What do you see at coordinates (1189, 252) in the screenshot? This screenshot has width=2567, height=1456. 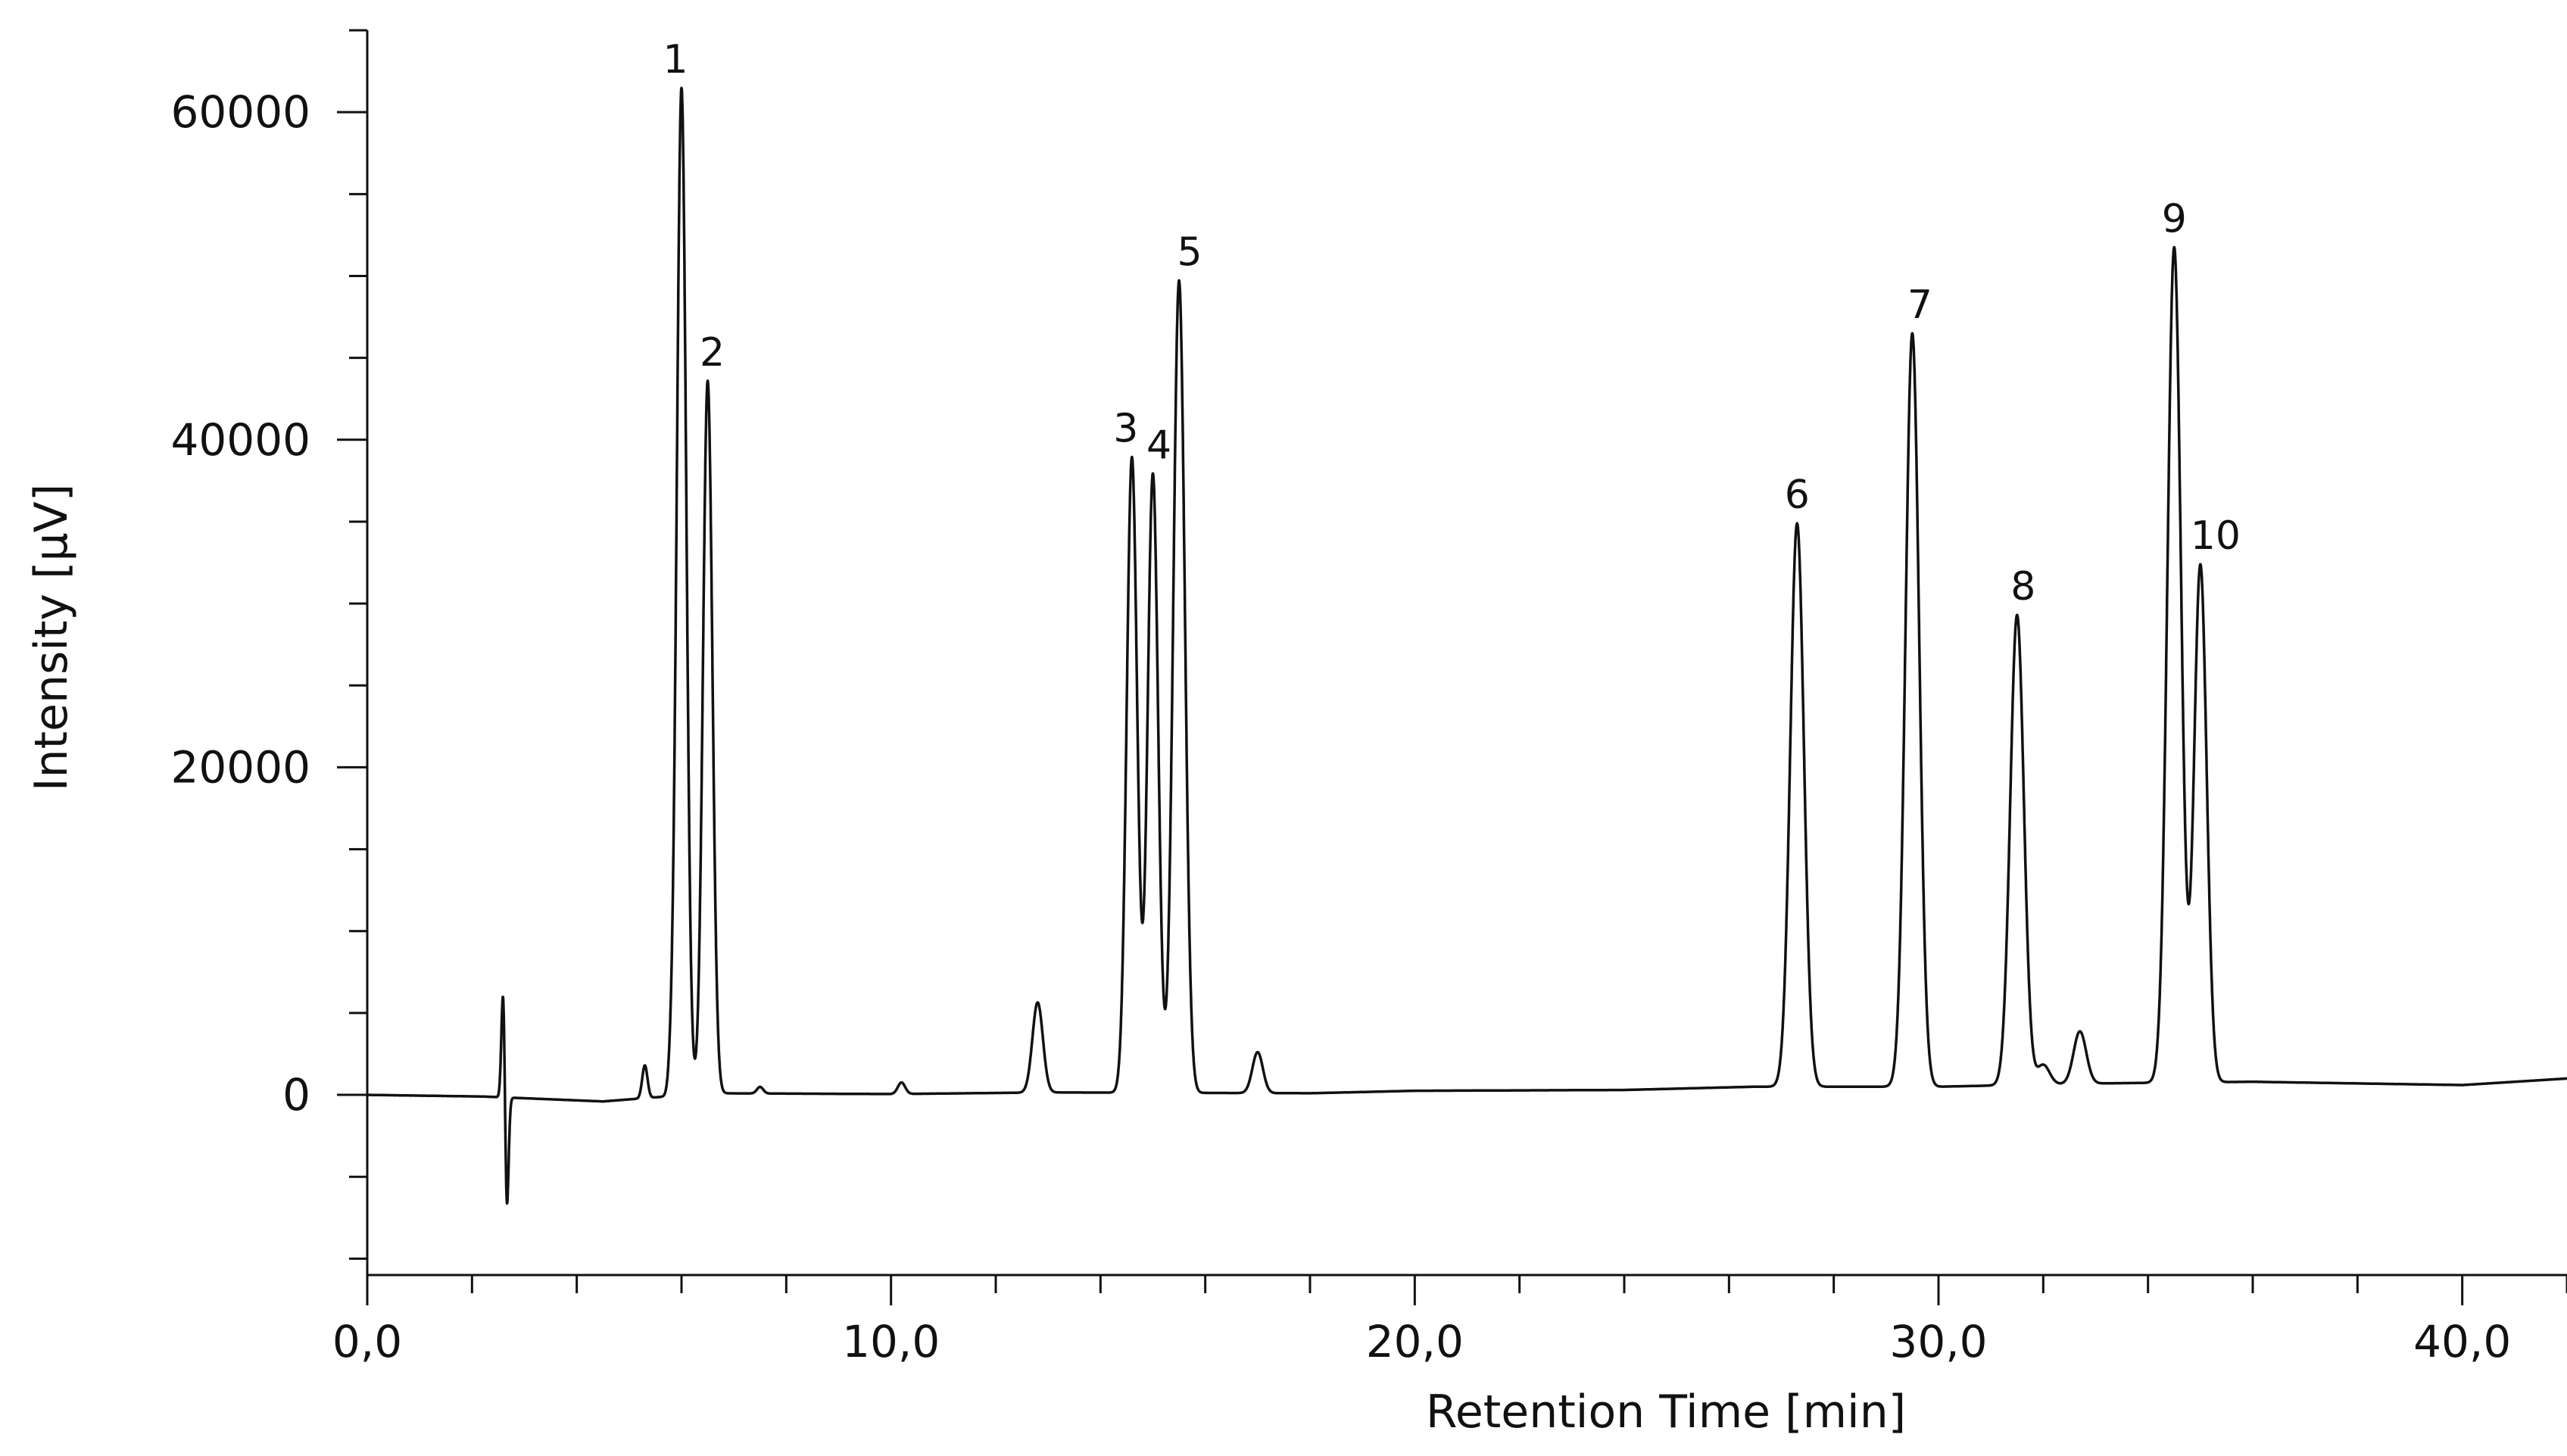 I see `peak-label: 5` at bounding box center [1189, 252].